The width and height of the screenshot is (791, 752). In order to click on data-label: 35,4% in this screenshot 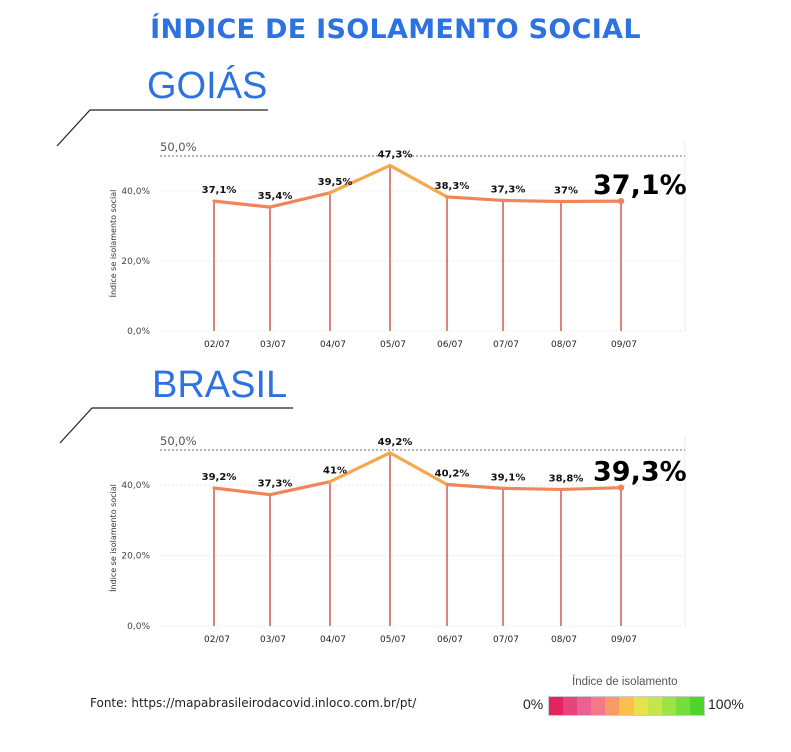, I will do `click(275, 196)`.